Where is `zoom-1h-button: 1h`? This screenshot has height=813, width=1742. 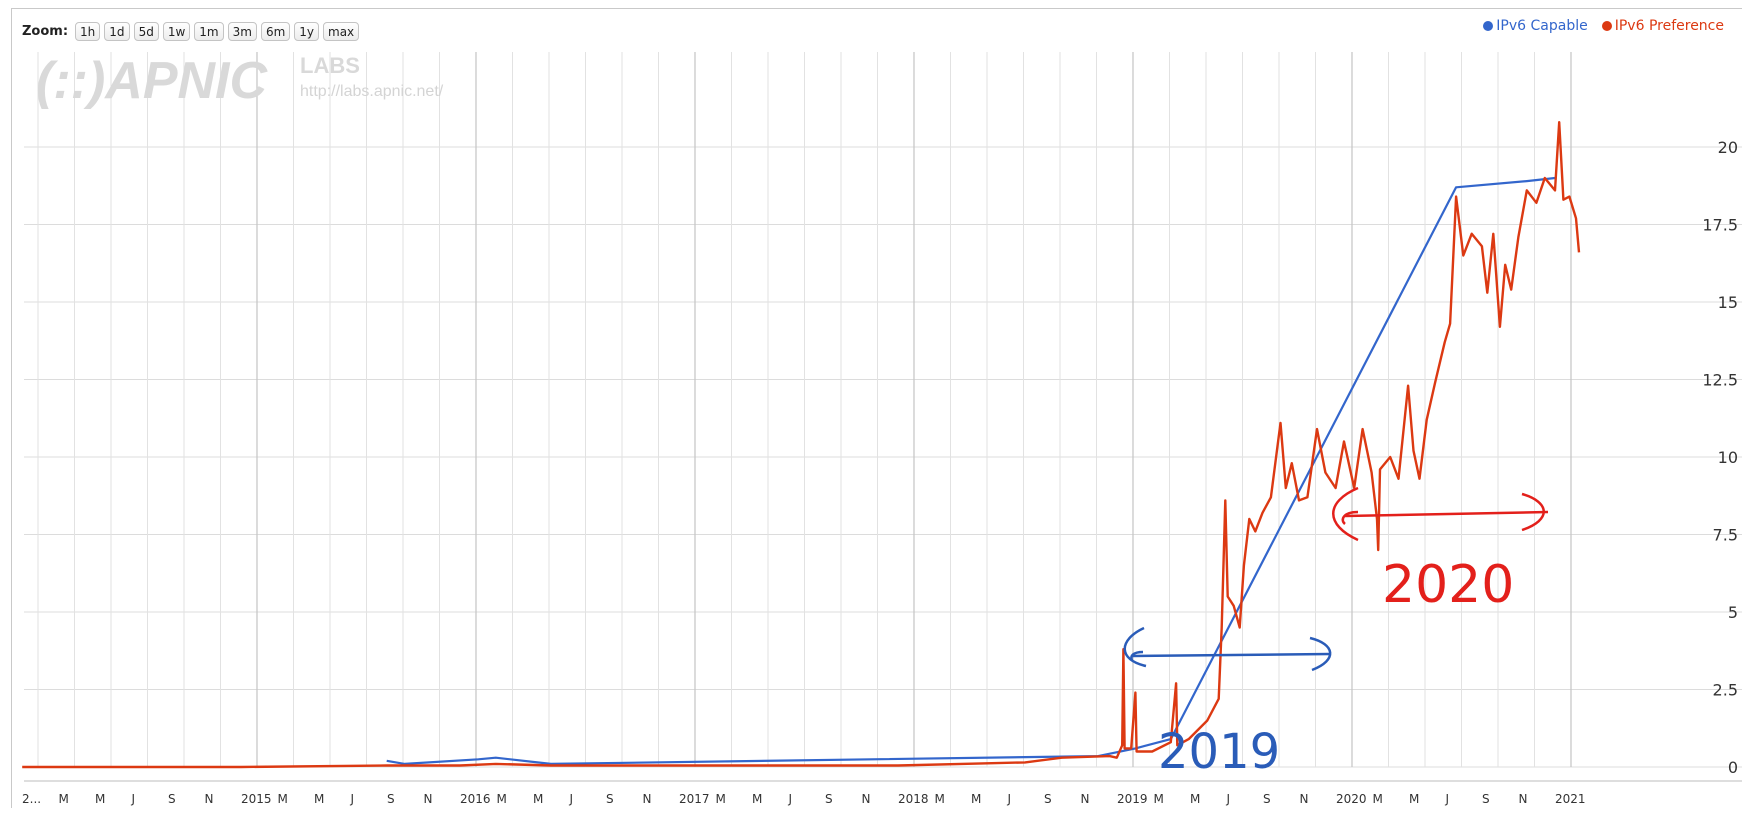 zoom-1h-button: 1h is located at coordinates (88, 31).